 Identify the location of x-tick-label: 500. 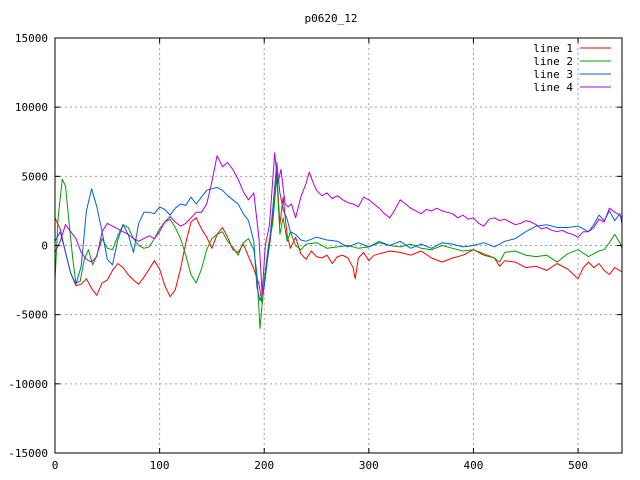
(578, 465).